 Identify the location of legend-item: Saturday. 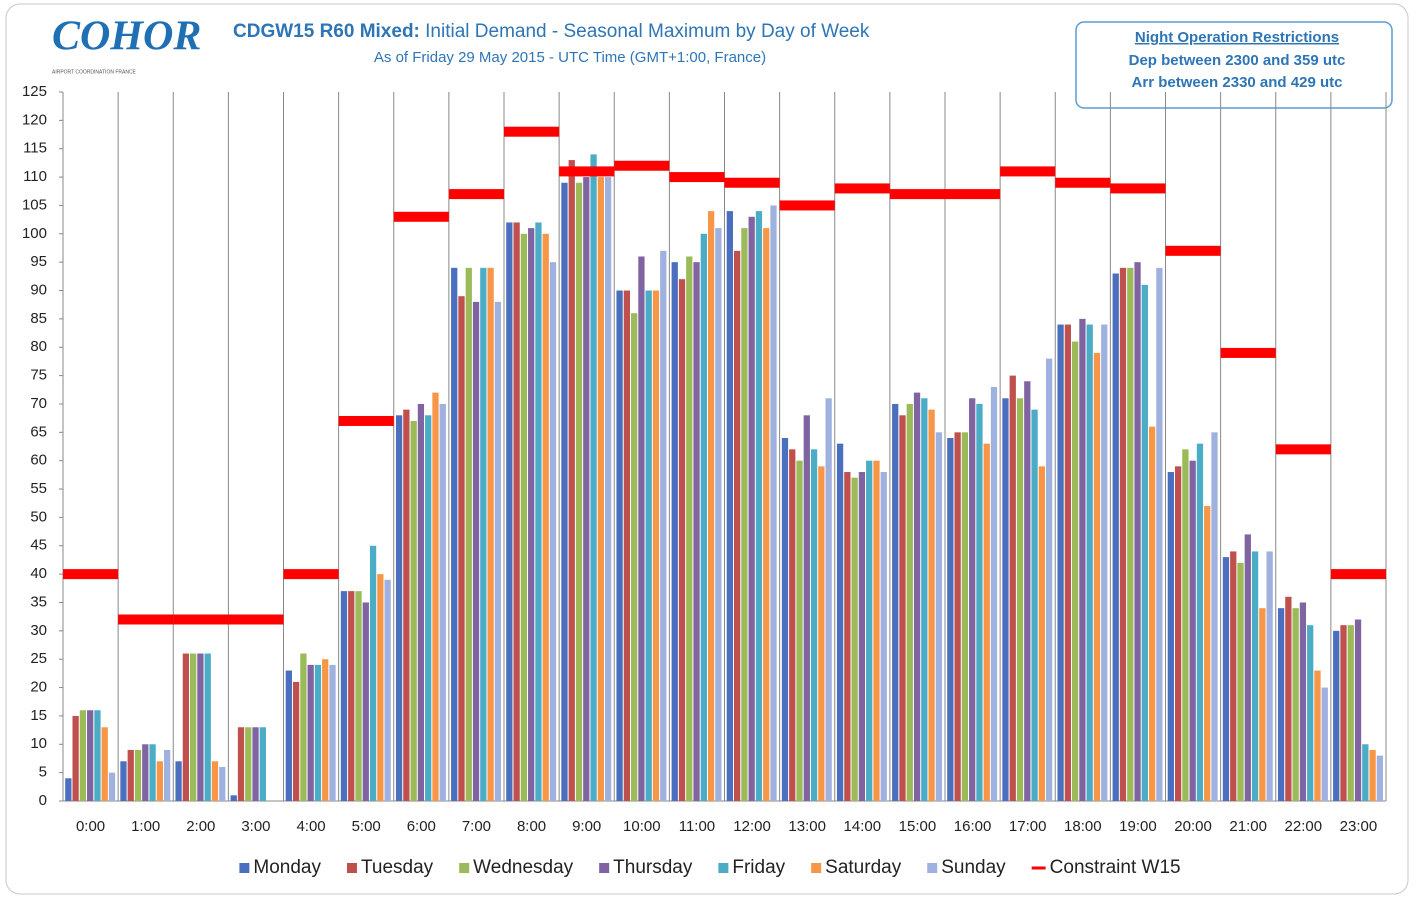
(856, 867).